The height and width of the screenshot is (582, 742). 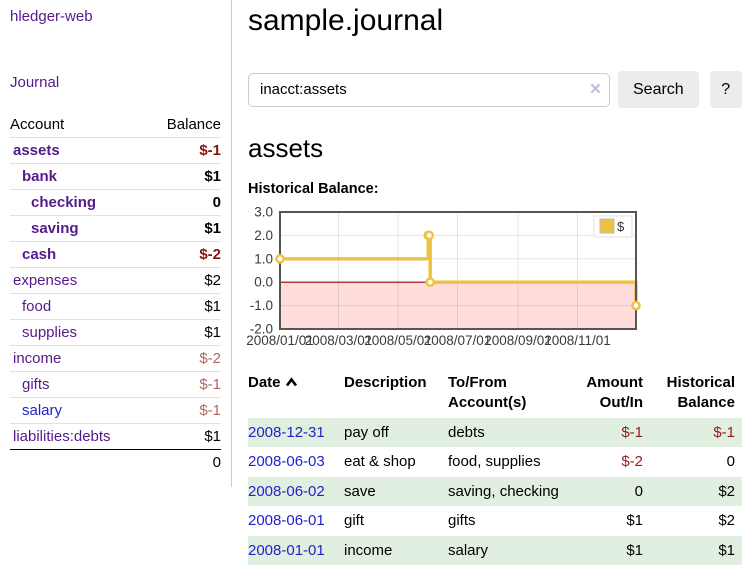 What do you see at coordinates (35, 82) in the screenshot?
I see `sidebar-item-journal: Journal` at bounding box center [35, 82].